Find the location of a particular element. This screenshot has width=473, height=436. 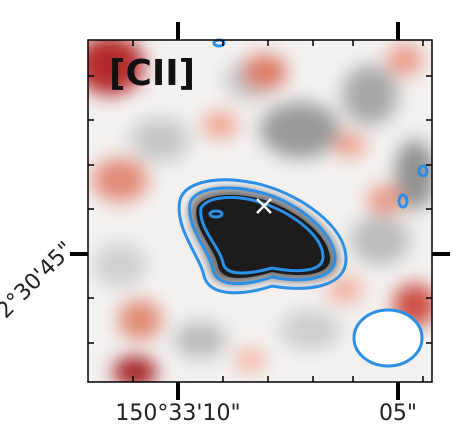

contour-4sigma is located at coordinates (262, 236).